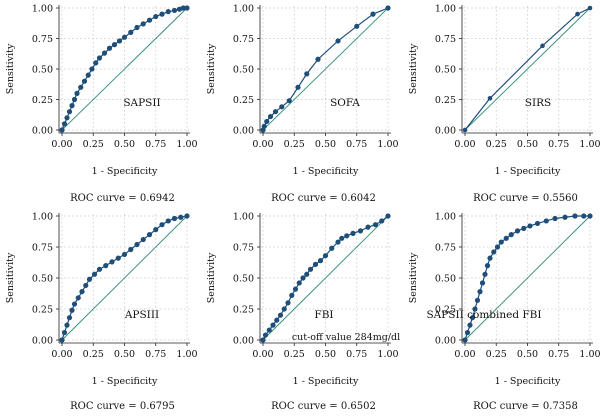 The image size is (600, 416). I want to click on roc-auc-text: ROC curve = 0.6795, so click(122, 406).